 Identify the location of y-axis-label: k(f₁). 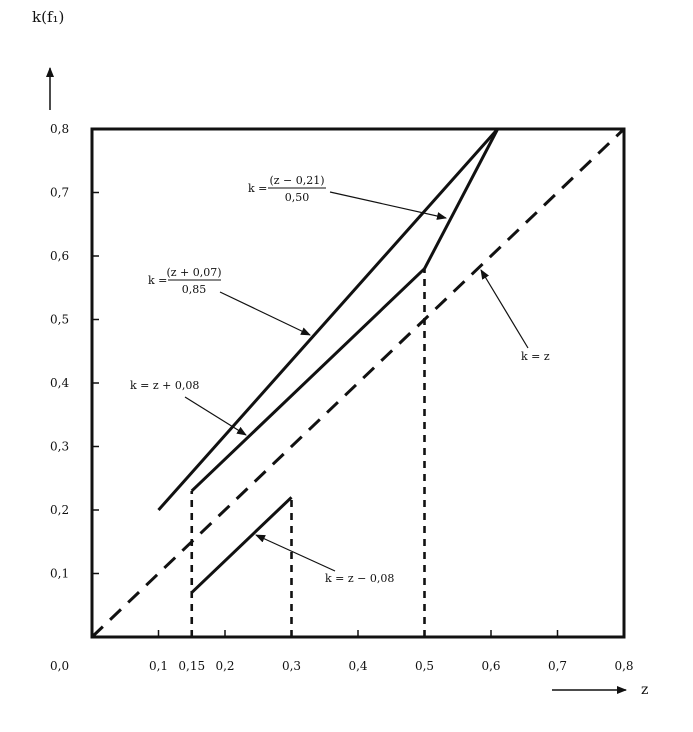
(48, 17).